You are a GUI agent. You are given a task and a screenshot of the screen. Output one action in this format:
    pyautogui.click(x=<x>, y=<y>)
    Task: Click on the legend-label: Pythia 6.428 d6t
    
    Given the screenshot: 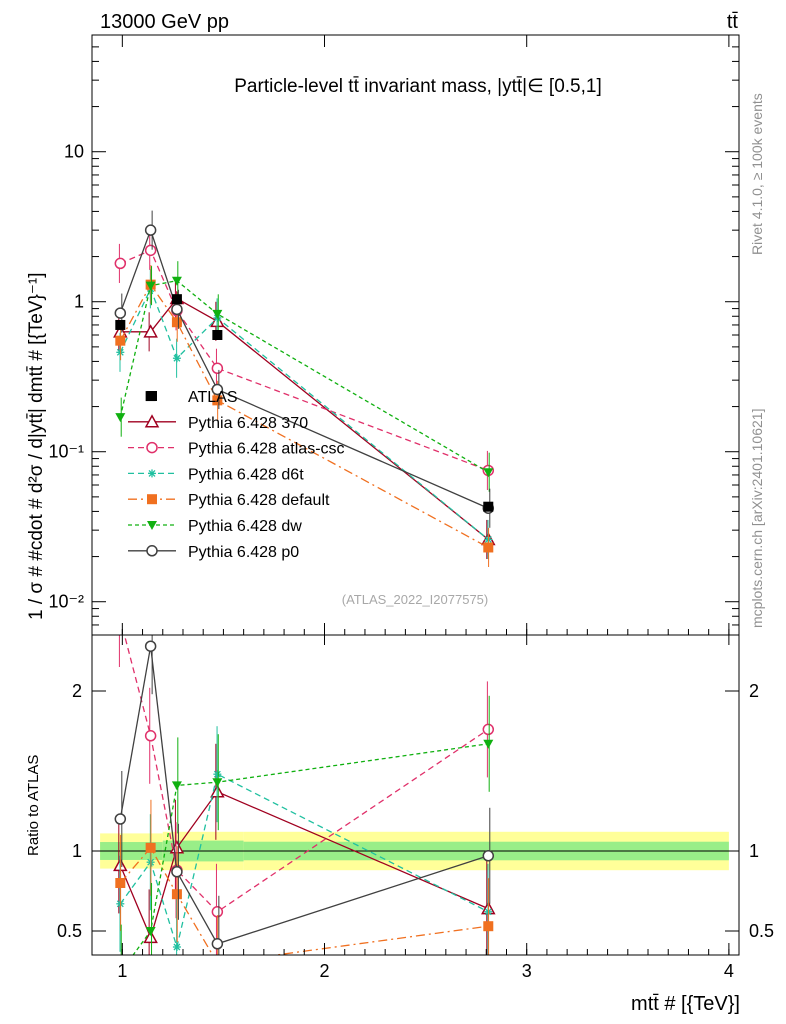 What is the action you would take?
    pyautogui.click(x=246, y=474)
    